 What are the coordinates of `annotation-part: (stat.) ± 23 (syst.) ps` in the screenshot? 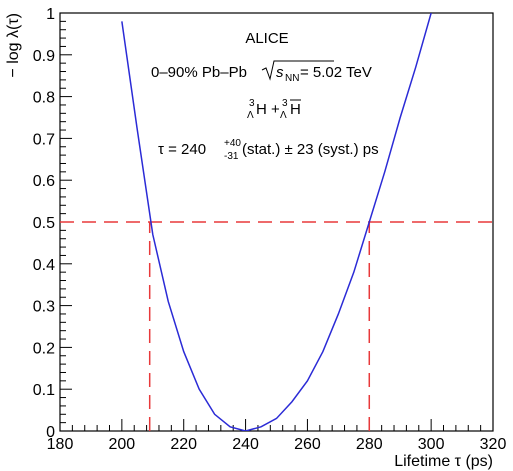 It's located at (310, 149).